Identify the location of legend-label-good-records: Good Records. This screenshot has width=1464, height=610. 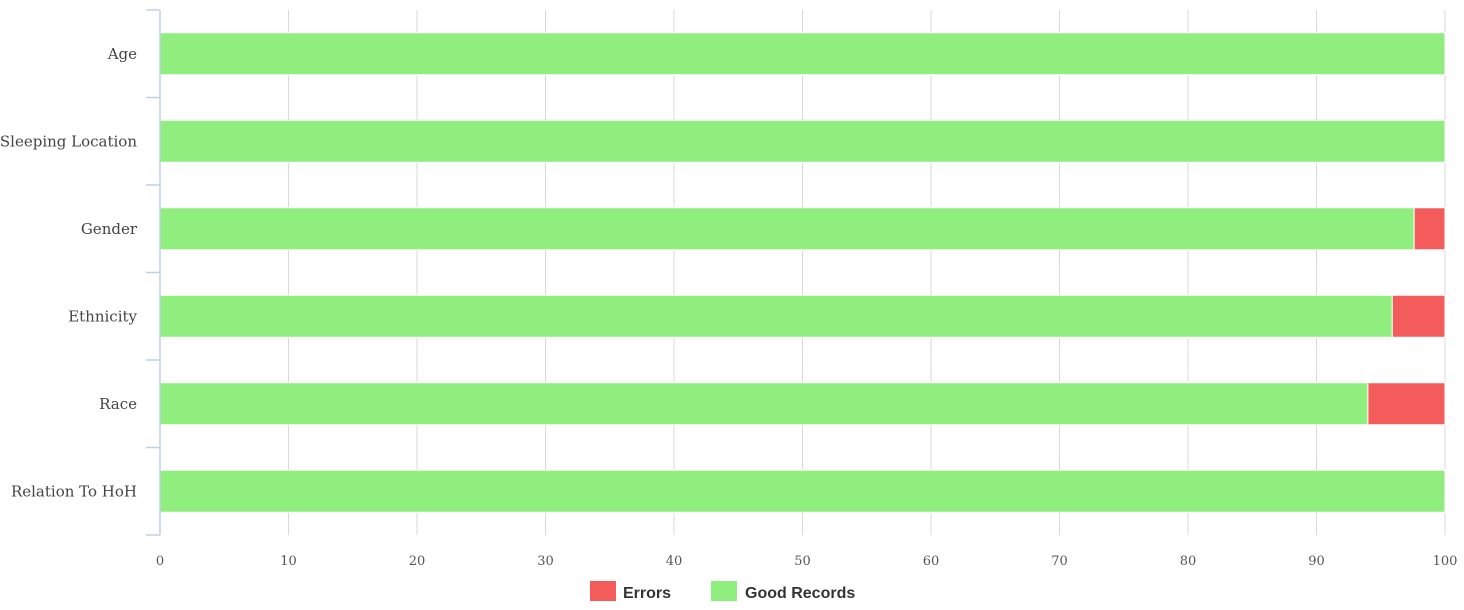
(800, 593).